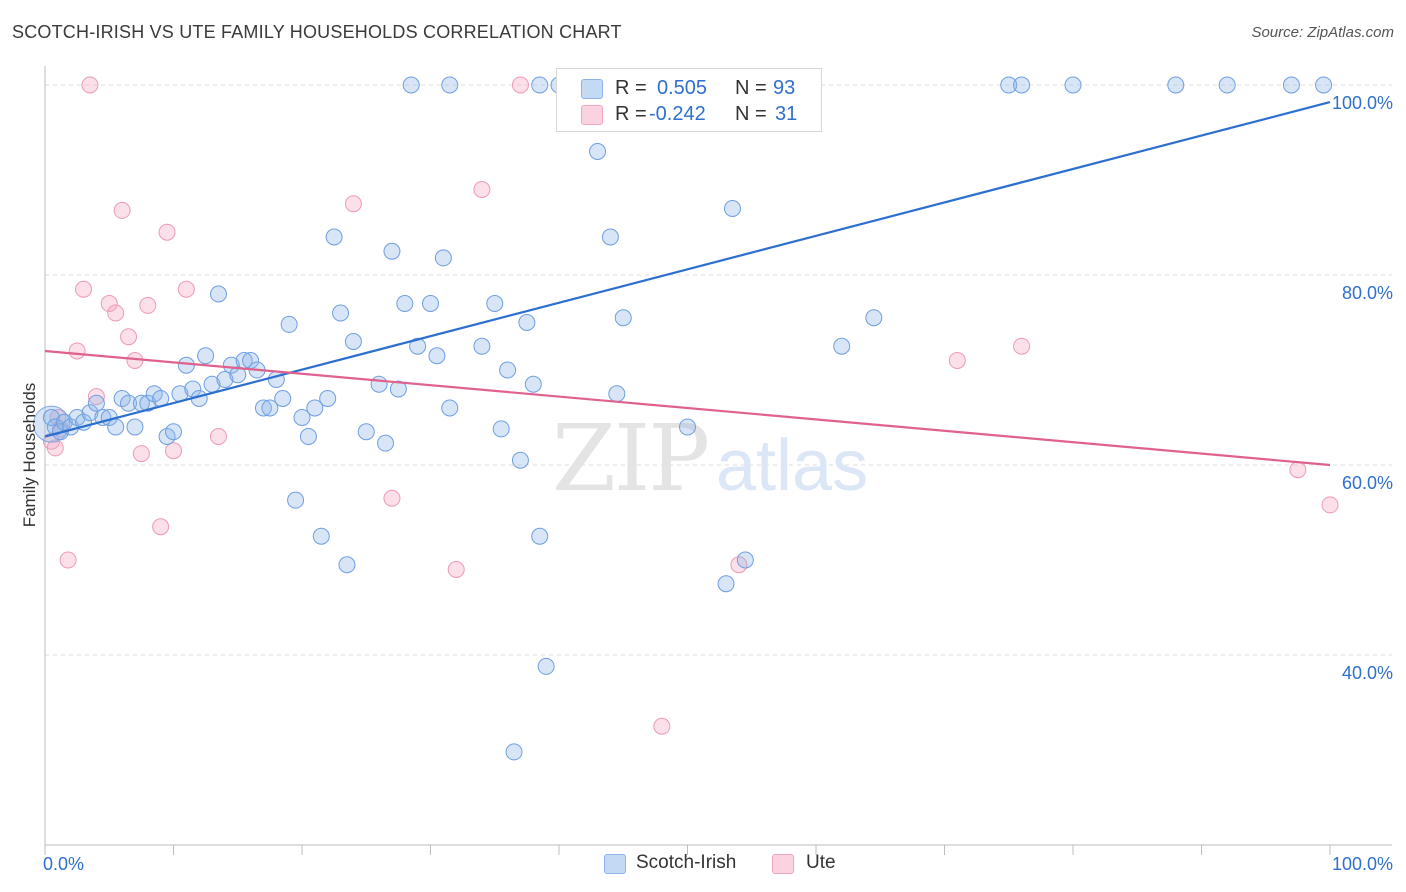 This screenshot has width=1406, height=892. I want to click on n-value-ute: 31, so click(786, 114).